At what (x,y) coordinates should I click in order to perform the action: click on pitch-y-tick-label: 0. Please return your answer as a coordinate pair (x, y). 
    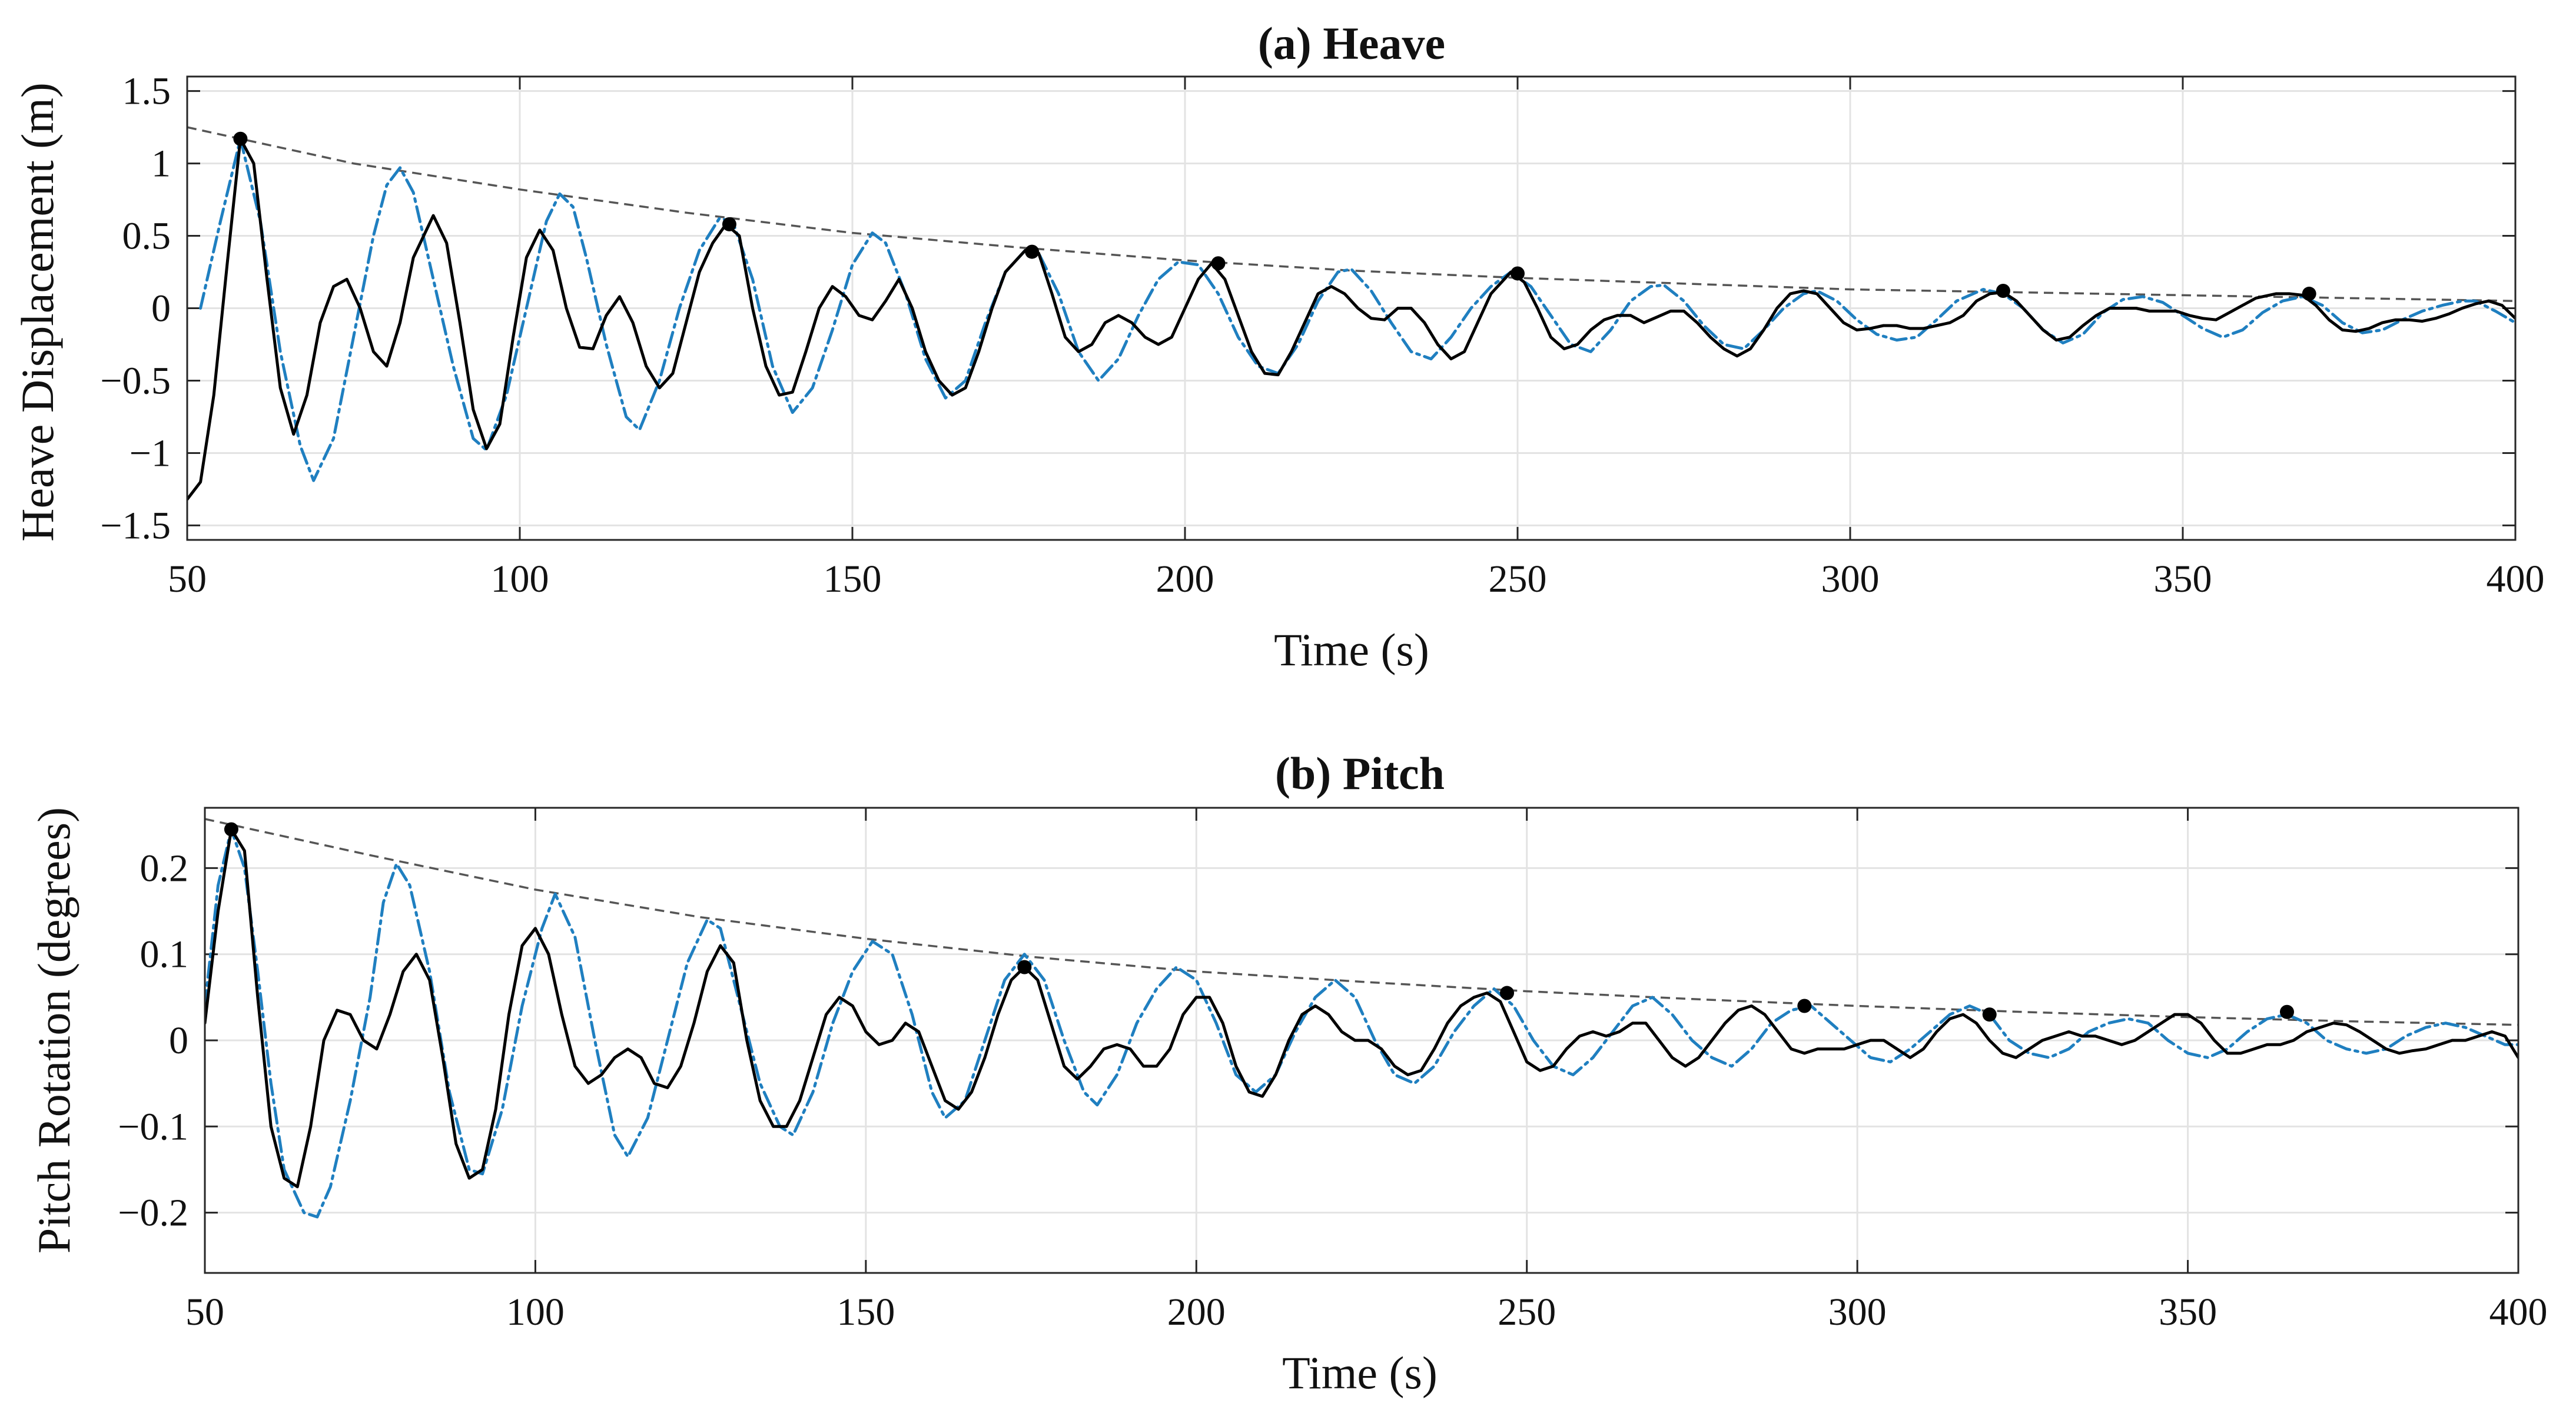
    Looking at the image, I should click on (178, 1040).